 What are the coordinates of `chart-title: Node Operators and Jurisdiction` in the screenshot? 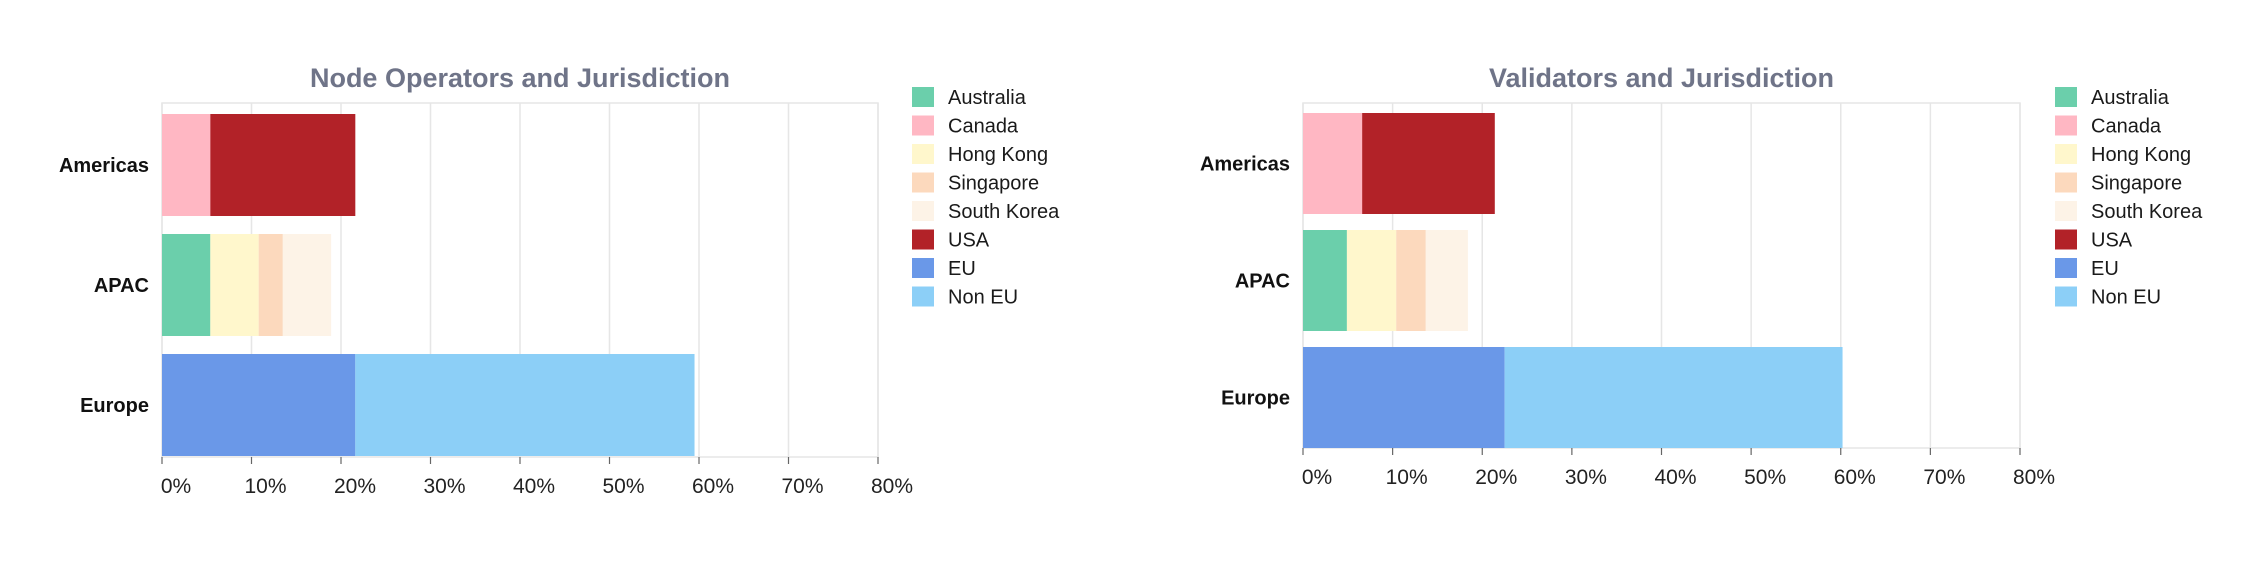 It's located at (520, 78).